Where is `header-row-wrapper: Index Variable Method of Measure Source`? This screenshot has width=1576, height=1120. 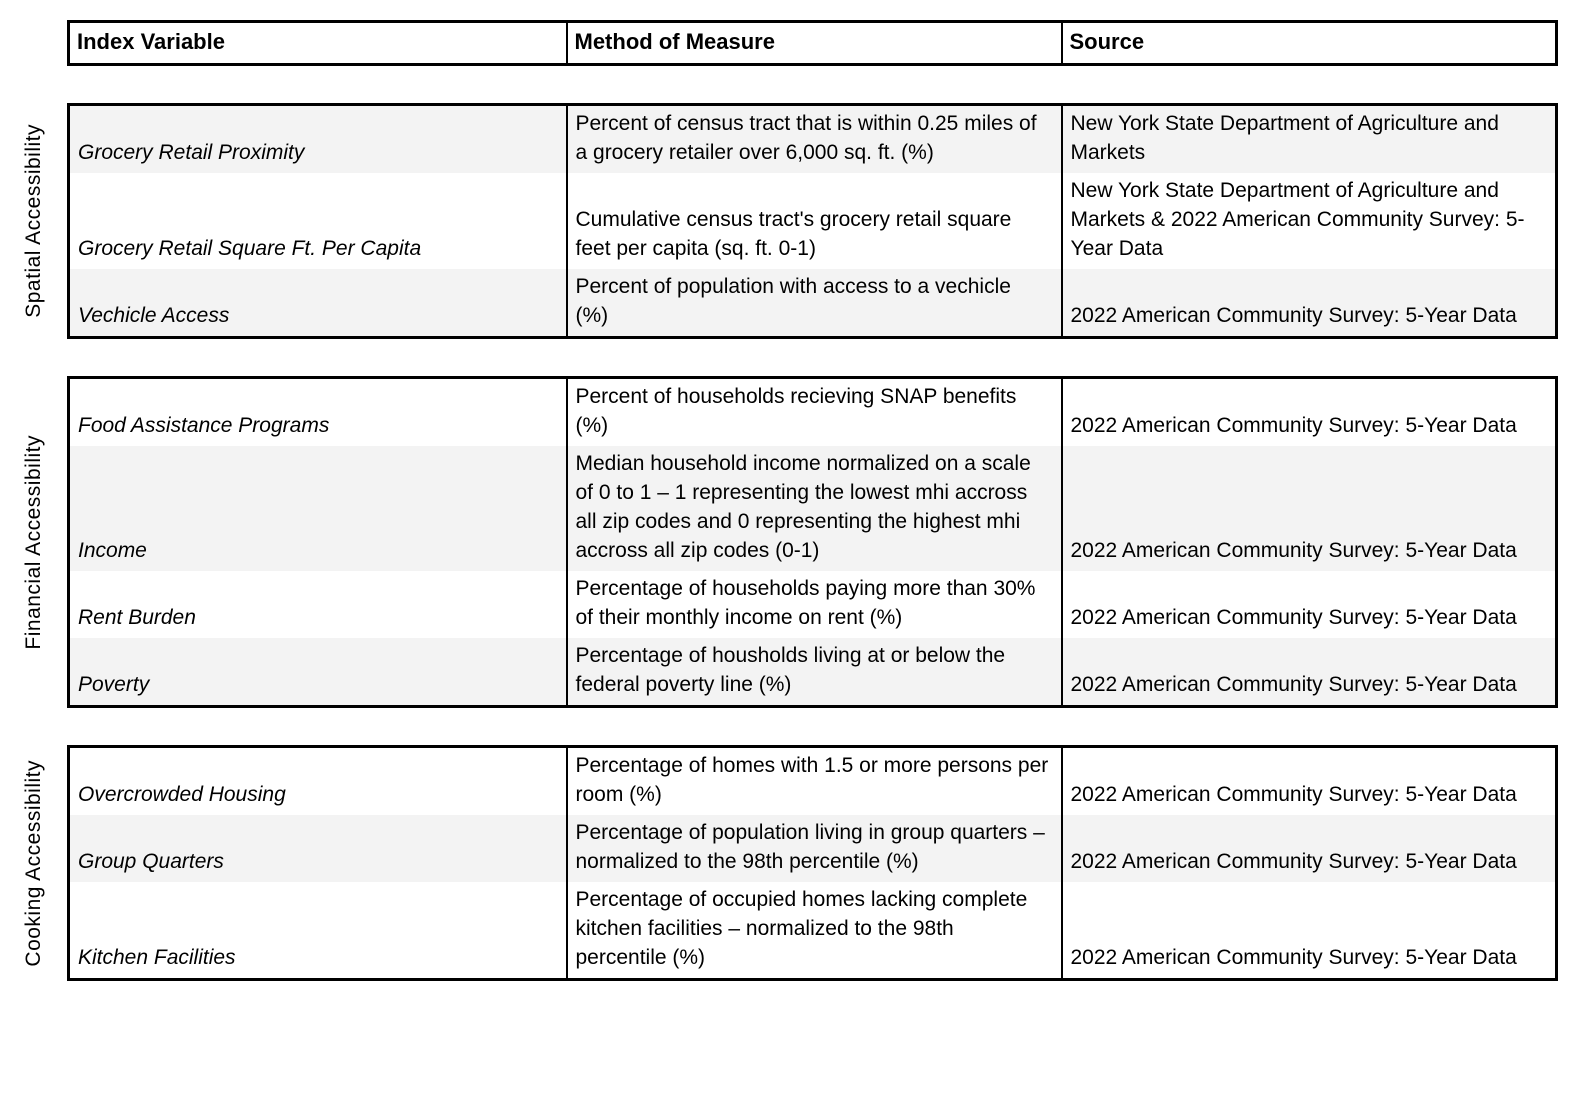 header-row-wrapper: Index Variable Method of Measure Source is located at coordinates (821, 43).